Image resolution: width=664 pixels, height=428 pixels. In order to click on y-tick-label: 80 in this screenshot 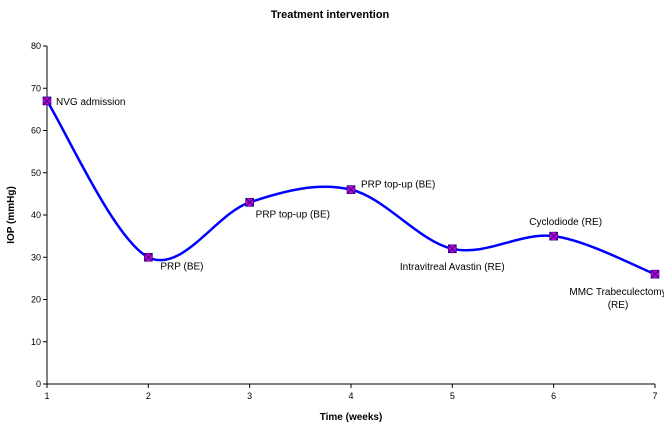, I will do `click(36, 46)`.